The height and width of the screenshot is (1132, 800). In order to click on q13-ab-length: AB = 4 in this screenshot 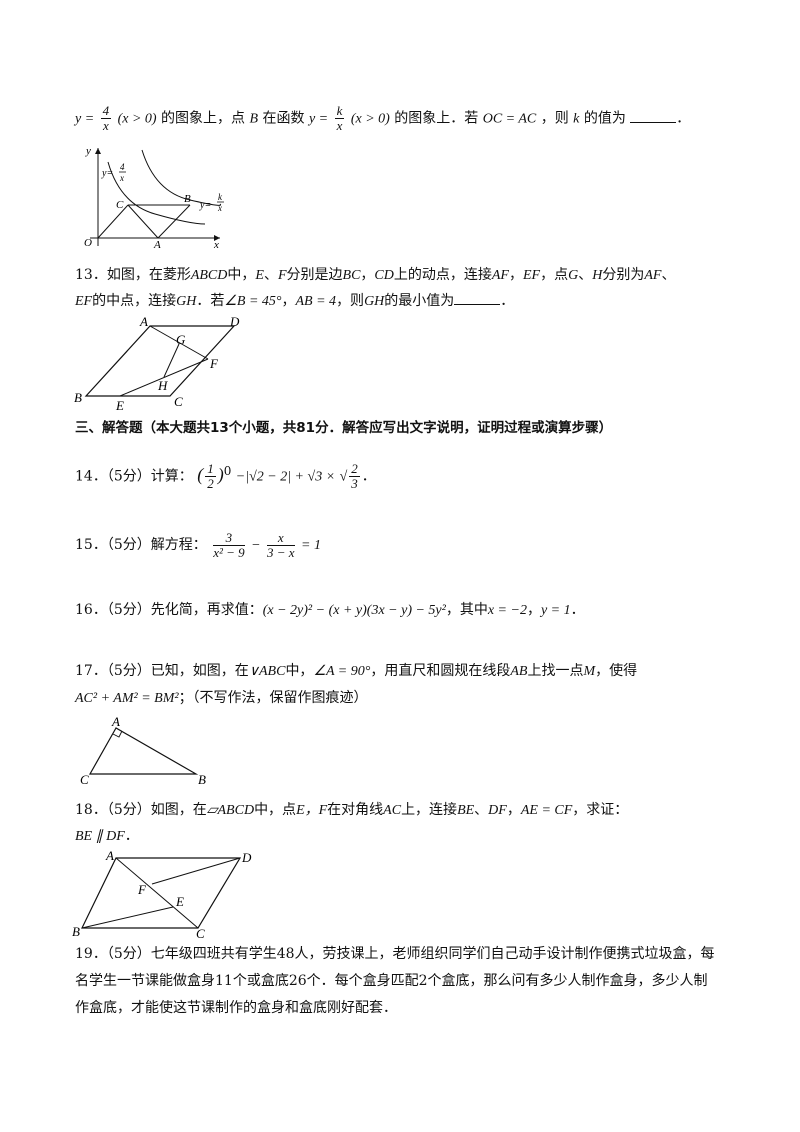, I will do `click(316, 301)`.